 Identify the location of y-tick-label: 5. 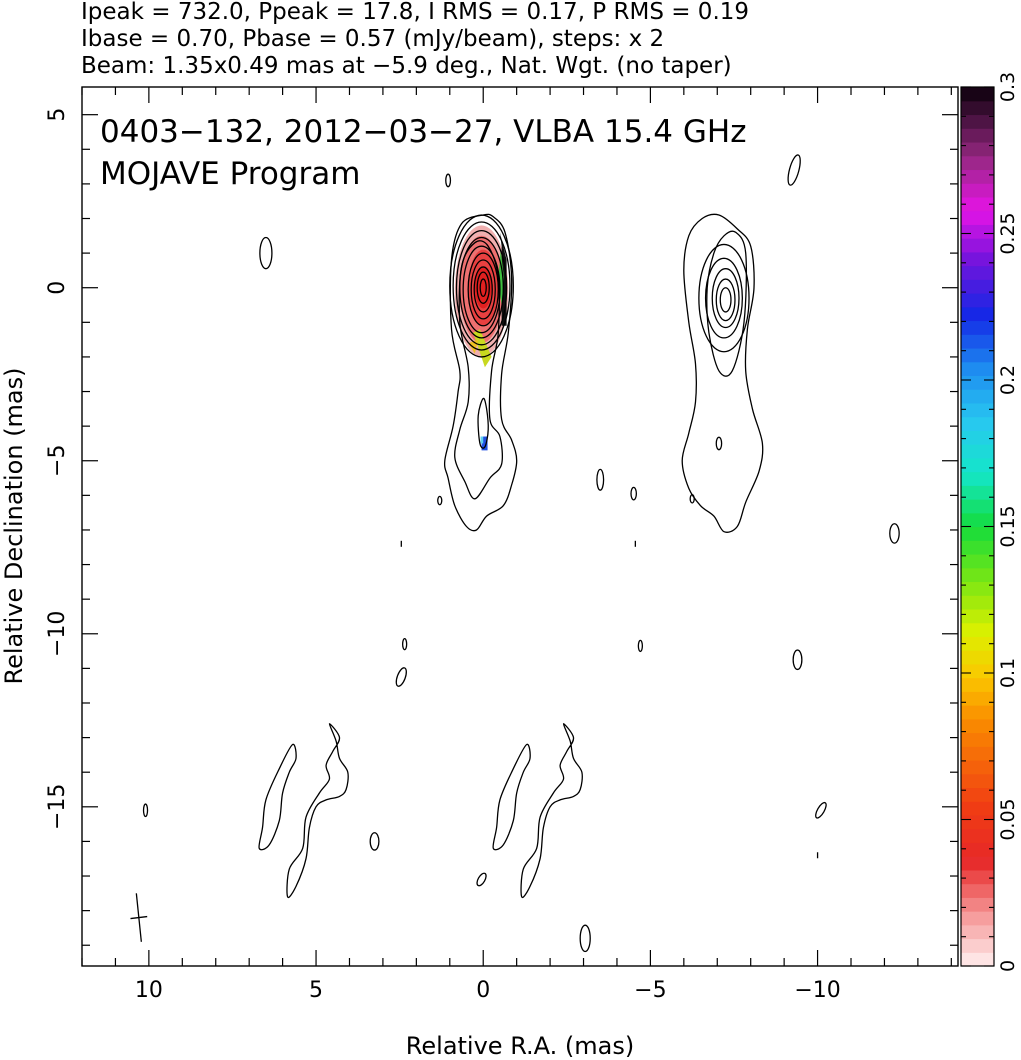
(57, 115).